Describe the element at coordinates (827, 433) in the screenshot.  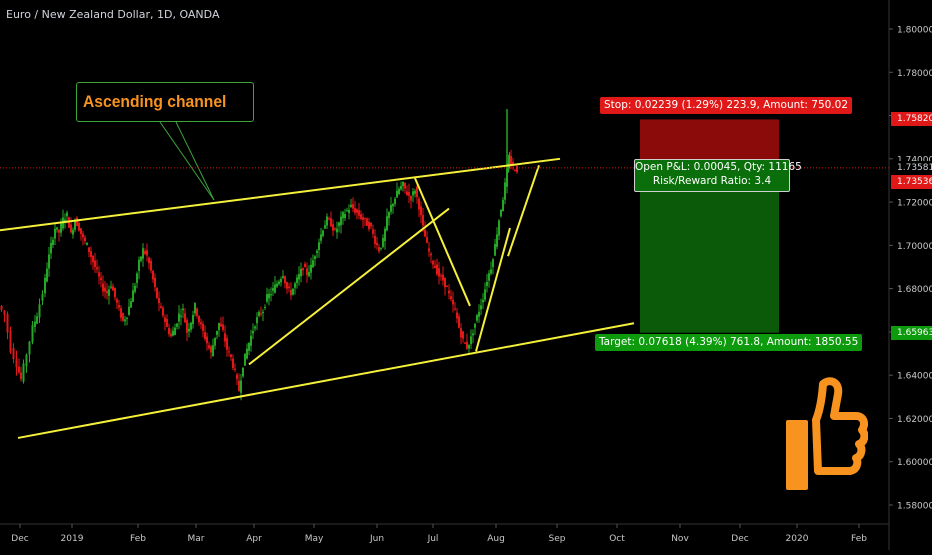
I see `thumbs-up-icon` at that location.